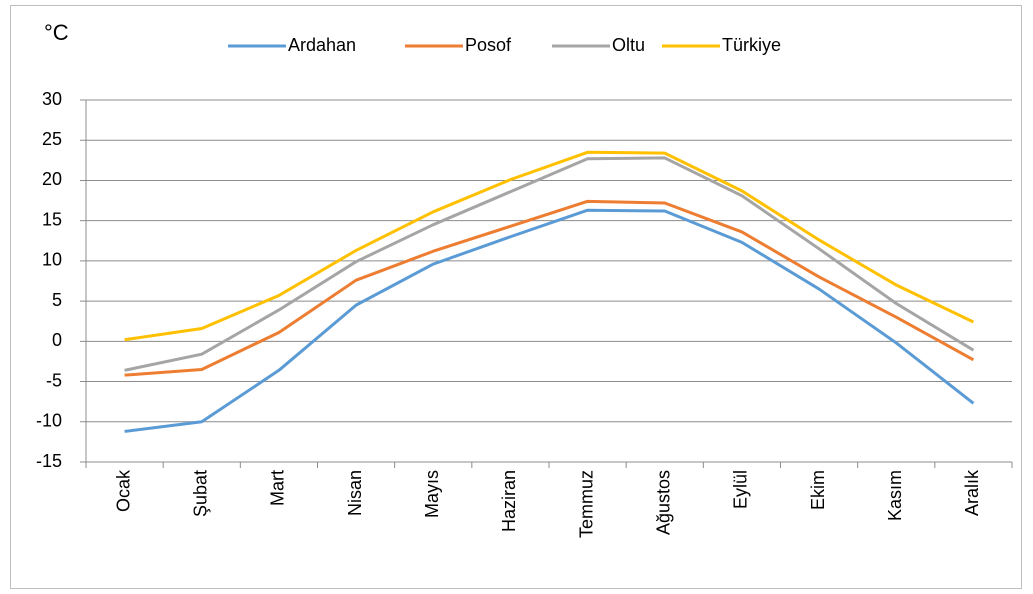 Image resolution: width=1033 pixels, height=594 pixels. What do you see at coordinates (432, 494) in the screenshot?
I see `x-tick-label: Mayıs` at bounding box center [432, 494].